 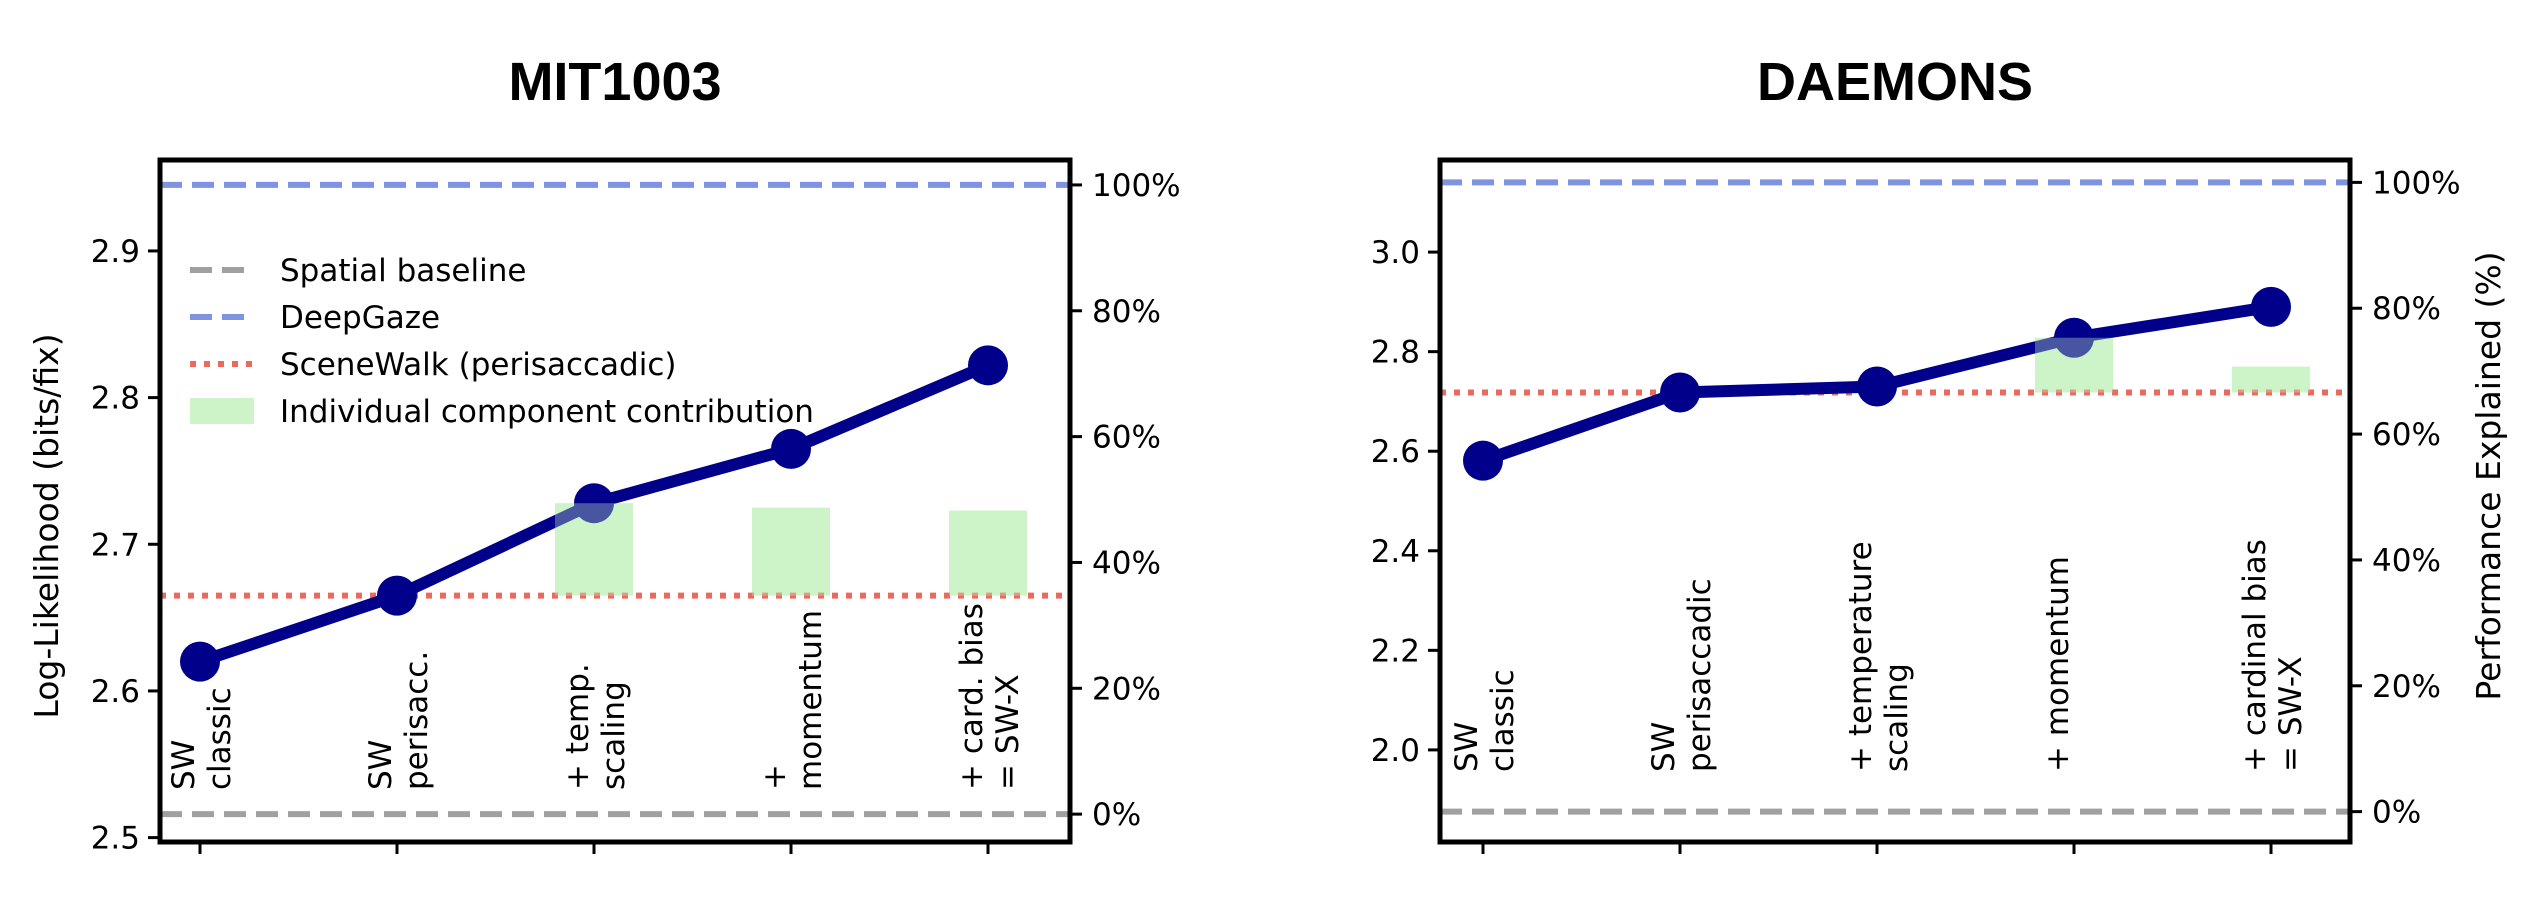 What do you see at coordinates (811, 700) in the screenshot?
I see `category-label-line: momentum` at bounding box center [811, 700].